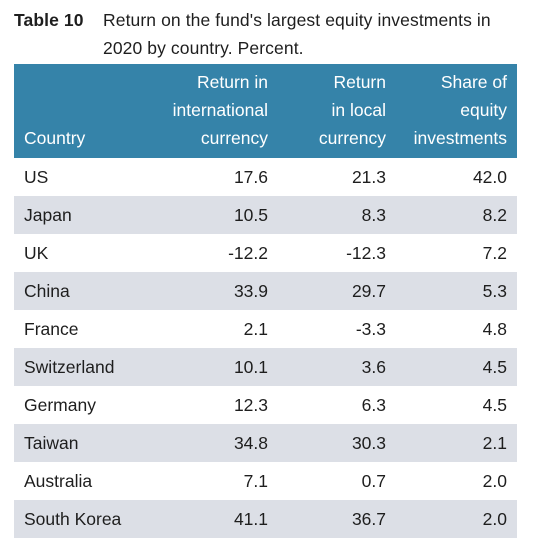 The width and height of the screenshot is (533, 545). I want to click on cell-country: Germany, so click(60, 404).